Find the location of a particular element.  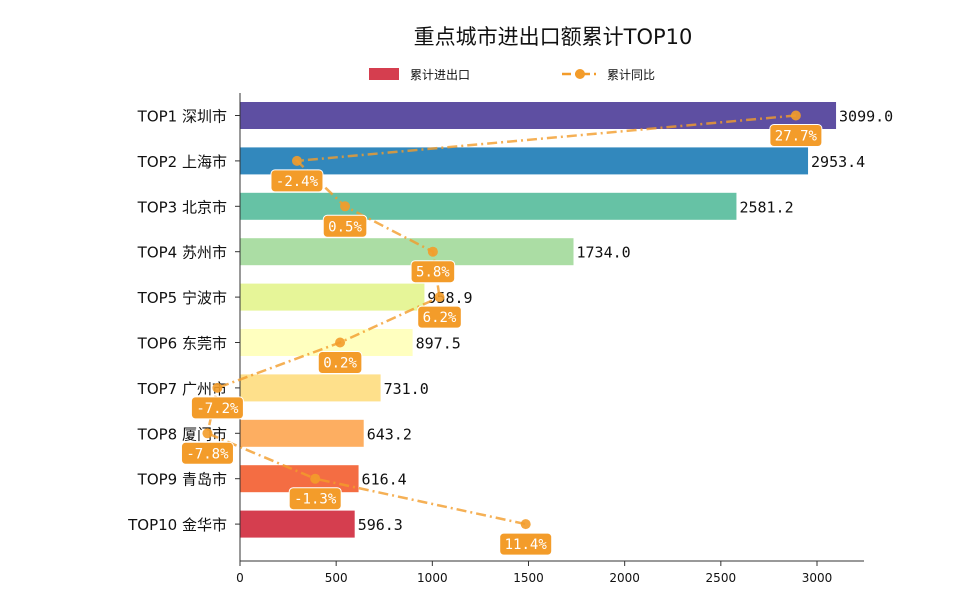

yoy-label: -7.2% is located at coordinates (217, 408).